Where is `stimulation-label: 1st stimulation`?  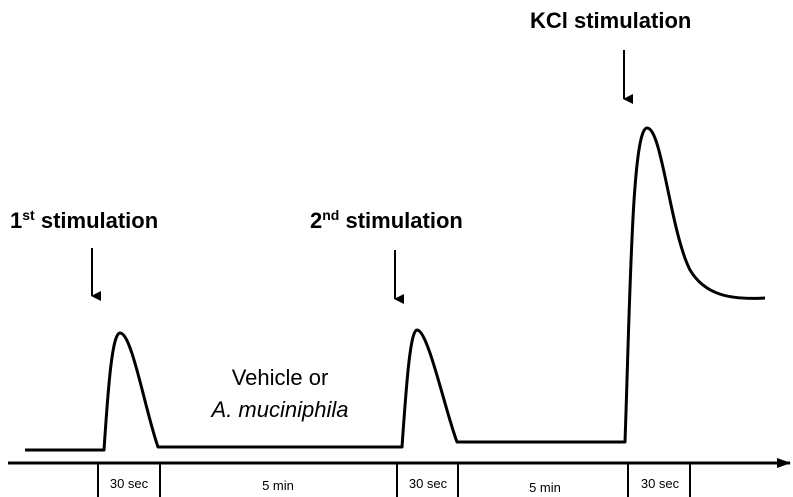
stimulation-label: 1st stimulation is located at coordinates (84, 220).